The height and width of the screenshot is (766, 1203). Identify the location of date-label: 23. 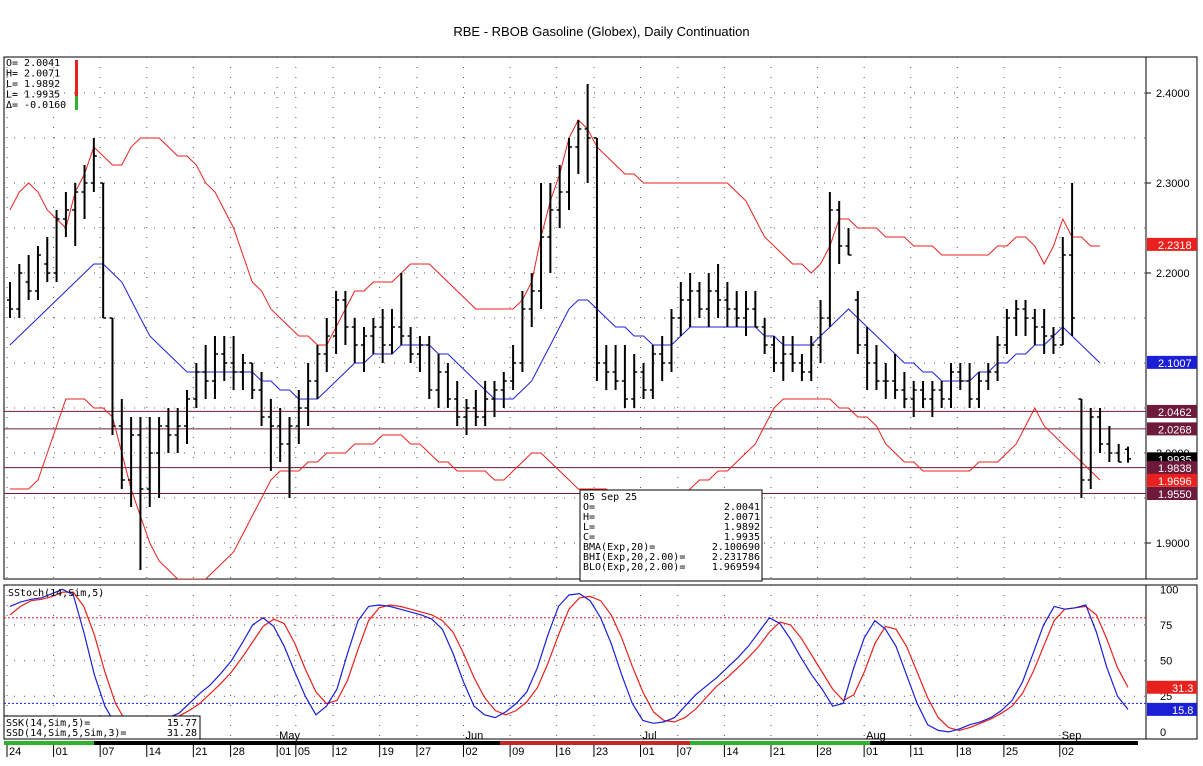
(602, 752).